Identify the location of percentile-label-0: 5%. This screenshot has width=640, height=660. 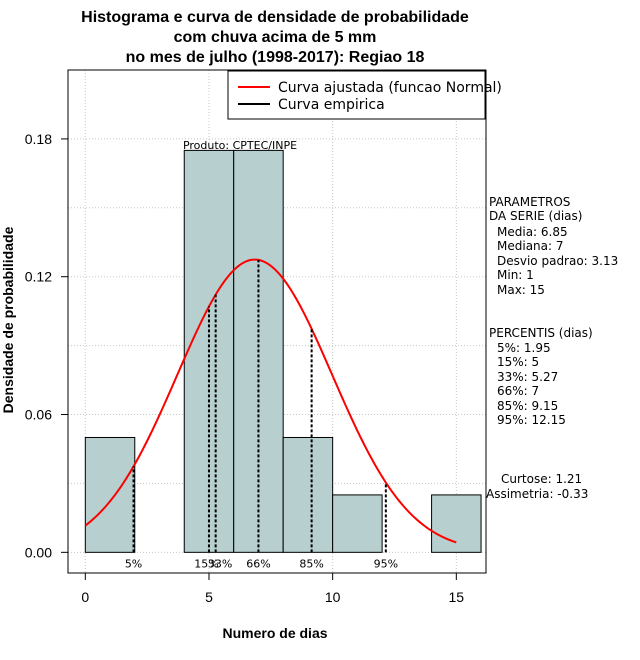
(133, 563).